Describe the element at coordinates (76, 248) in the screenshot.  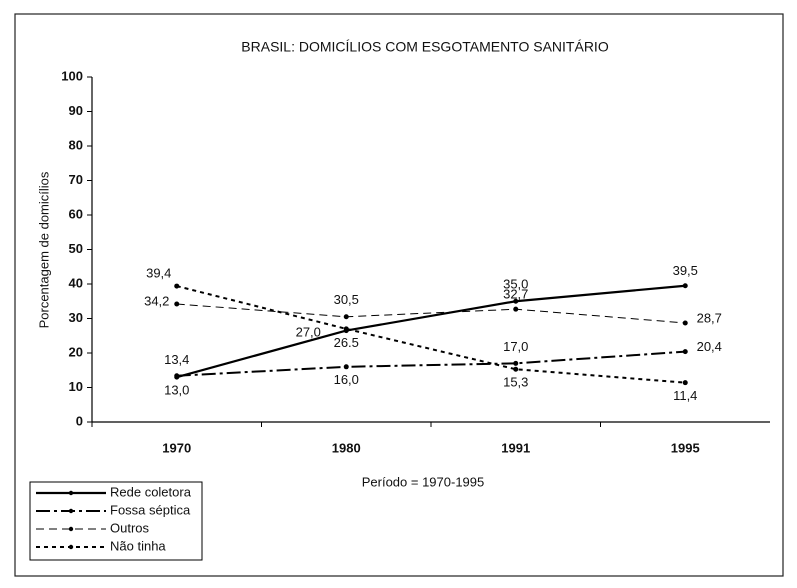
I see `y-tick-label: 50` at that location.